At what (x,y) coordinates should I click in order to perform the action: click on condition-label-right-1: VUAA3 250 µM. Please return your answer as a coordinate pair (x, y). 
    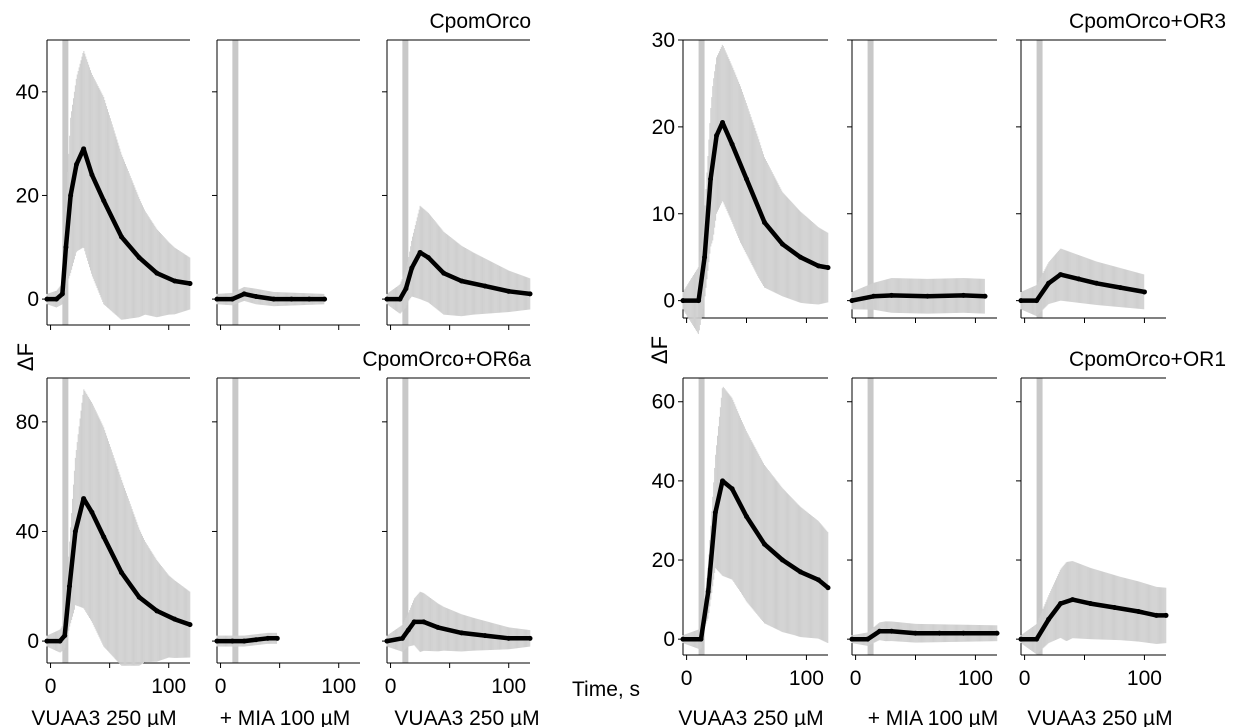
    Looking at the image, I should click on (750, 717).